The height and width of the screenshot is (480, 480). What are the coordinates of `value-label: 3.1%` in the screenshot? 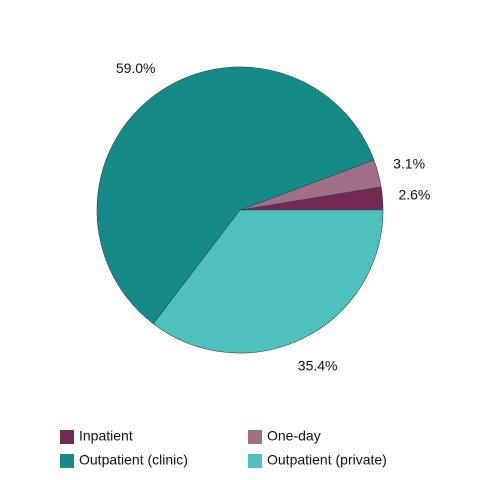 It's located at (409, 164).